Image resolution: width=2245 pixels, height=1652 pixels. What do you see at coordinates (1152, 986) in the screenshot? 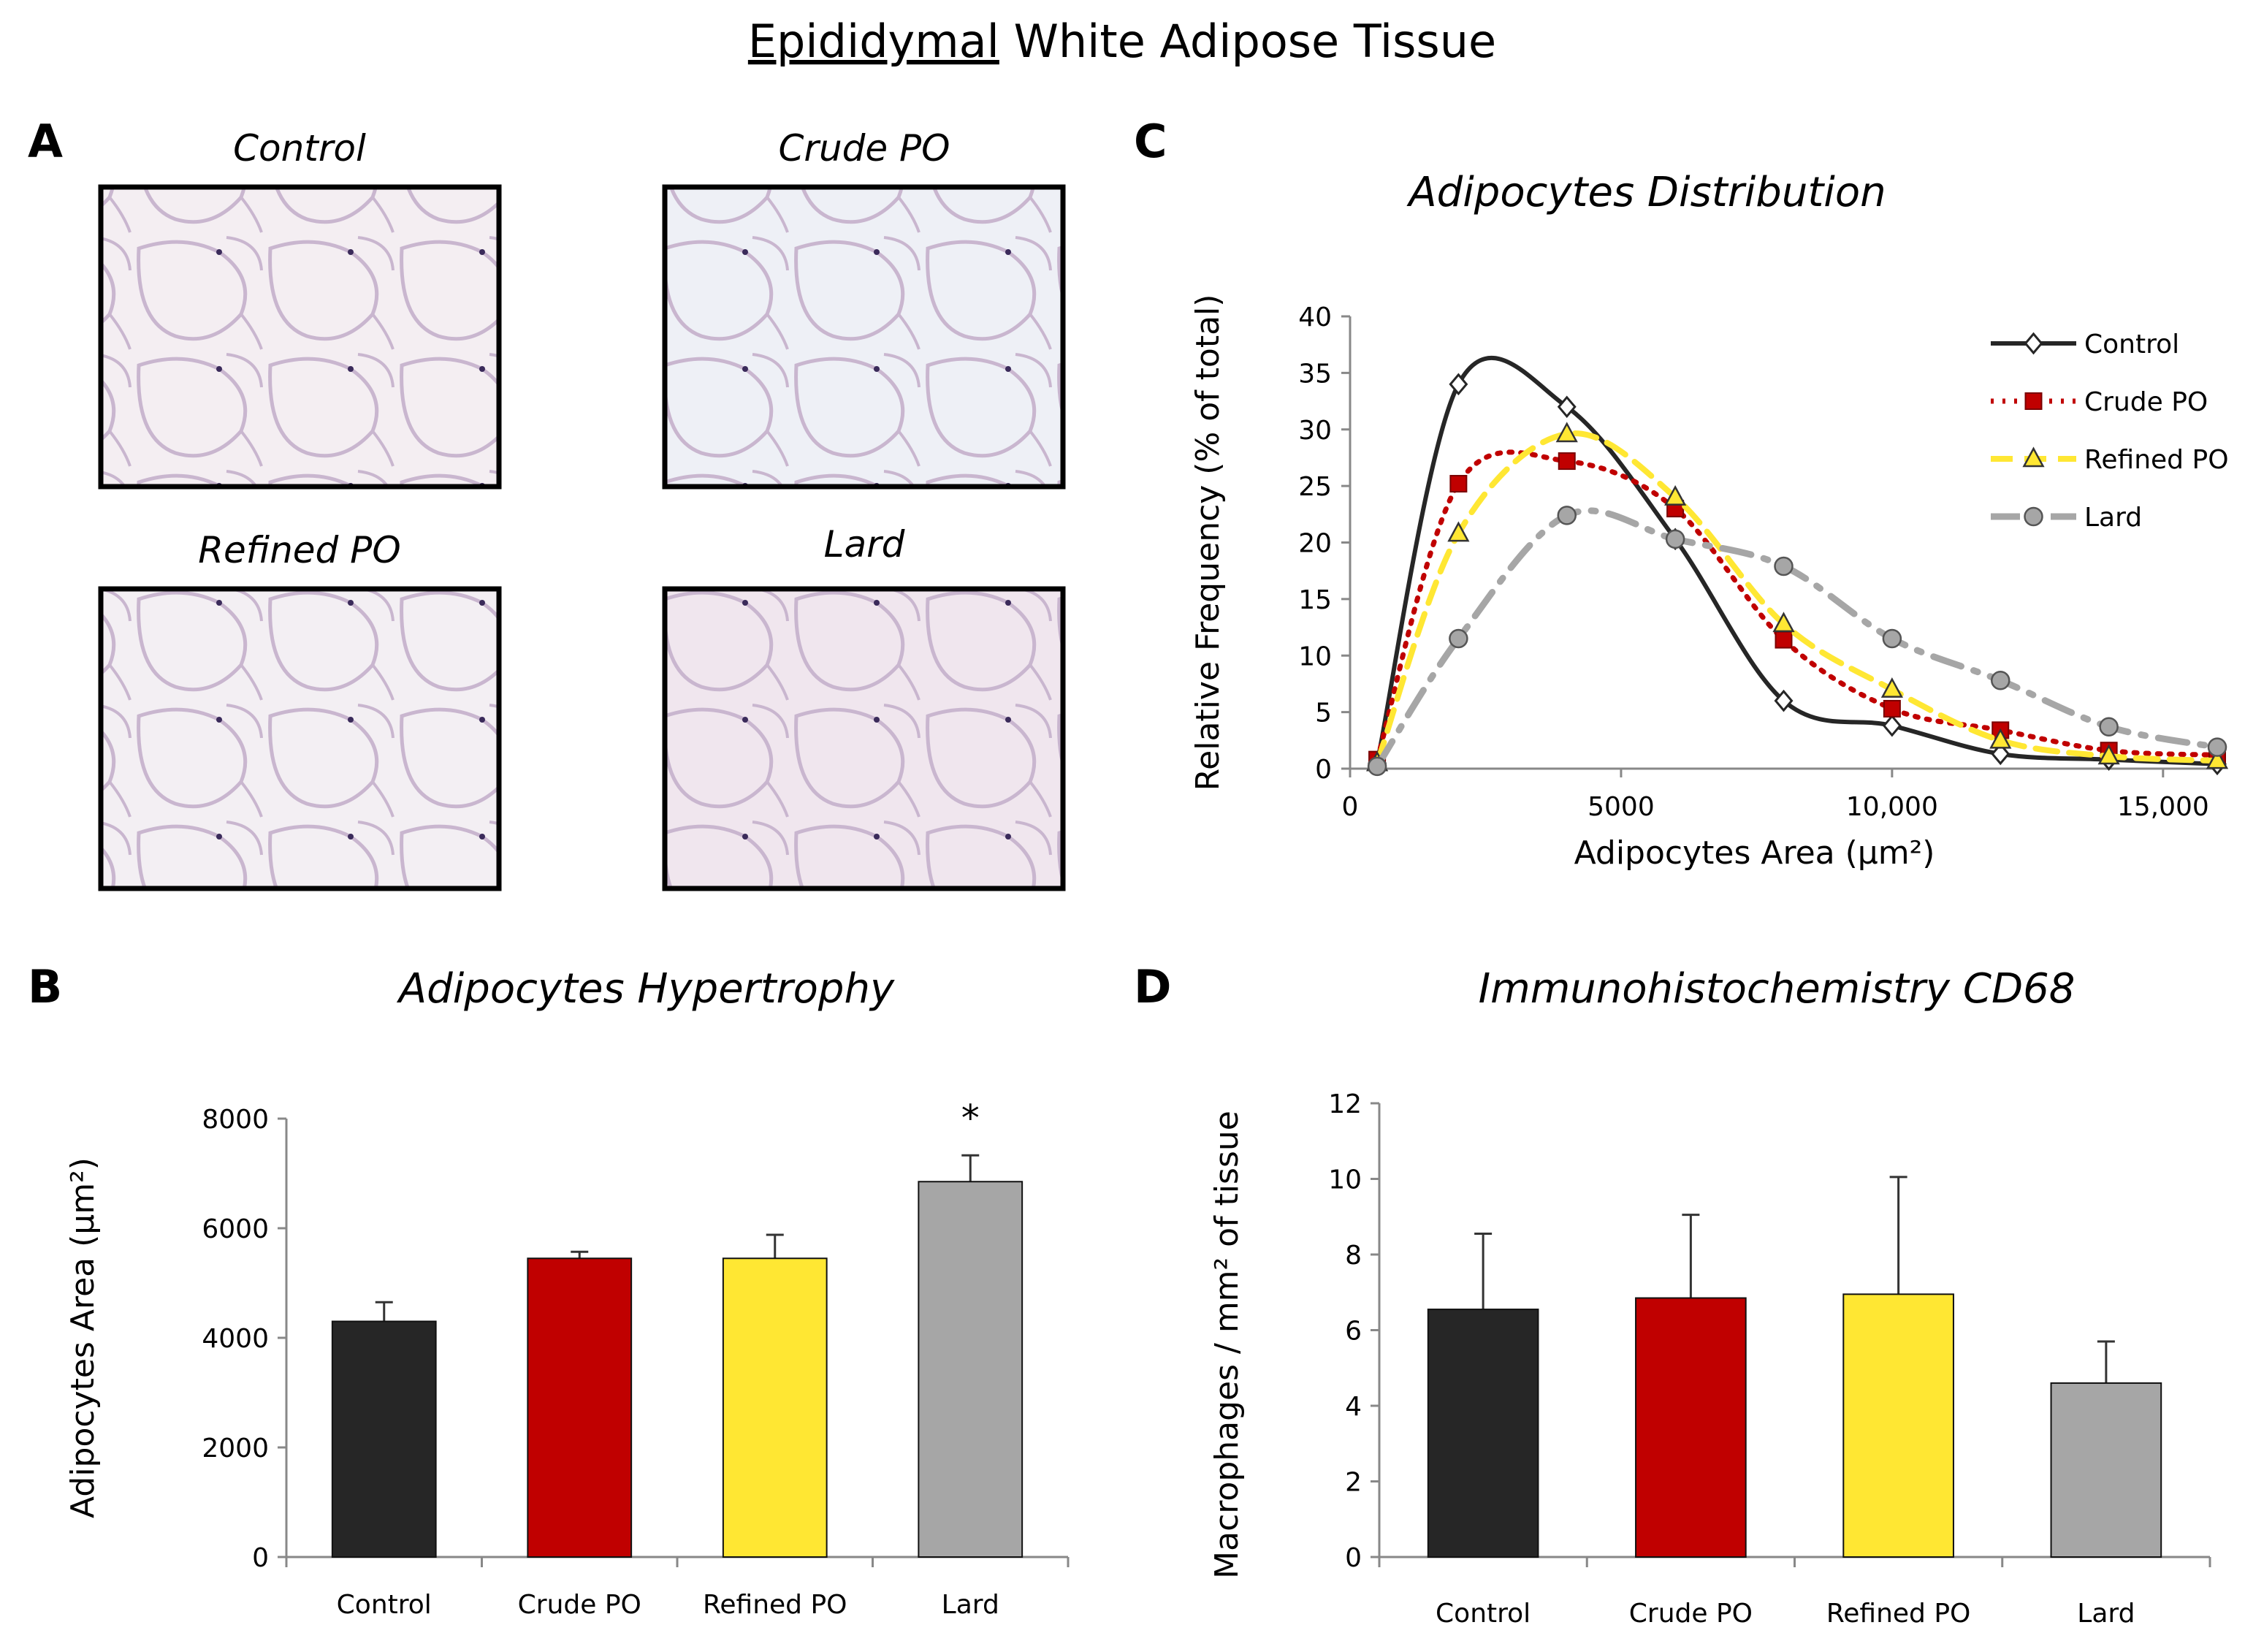
I see `panel-letter-d: D` at bounding box center [1152, 986].